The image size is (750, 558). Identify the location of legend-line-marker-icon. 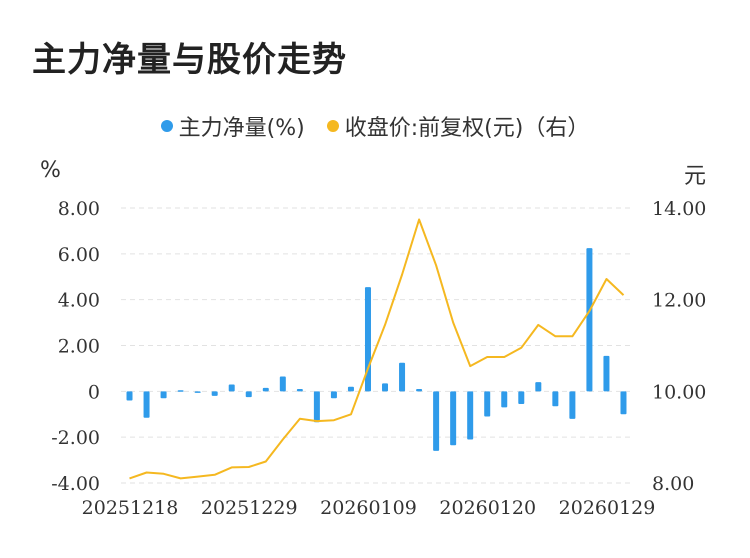
(332, 126).